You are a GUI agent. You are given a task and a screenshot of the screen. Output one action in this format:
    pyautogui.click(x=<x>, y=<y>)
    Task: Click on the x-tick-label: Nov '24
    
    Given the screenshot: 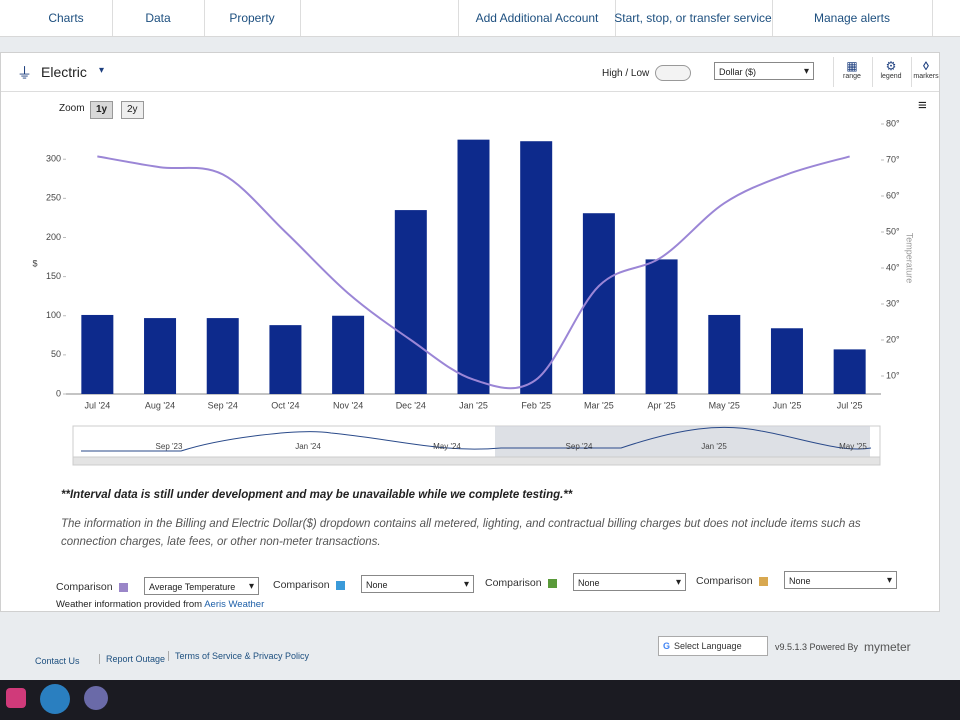 What is the action you would take?
    pyautogui.click(x=348, y=405)
    